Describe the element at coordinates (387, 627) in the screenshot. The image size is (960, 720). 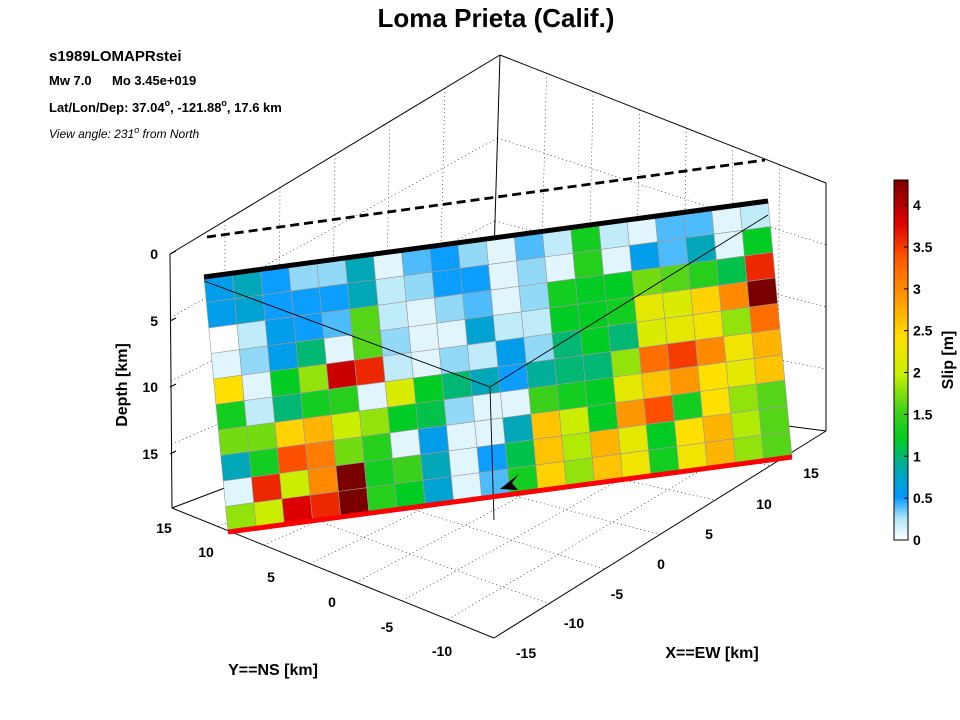
I see `y-tick-label: -5` at that location.